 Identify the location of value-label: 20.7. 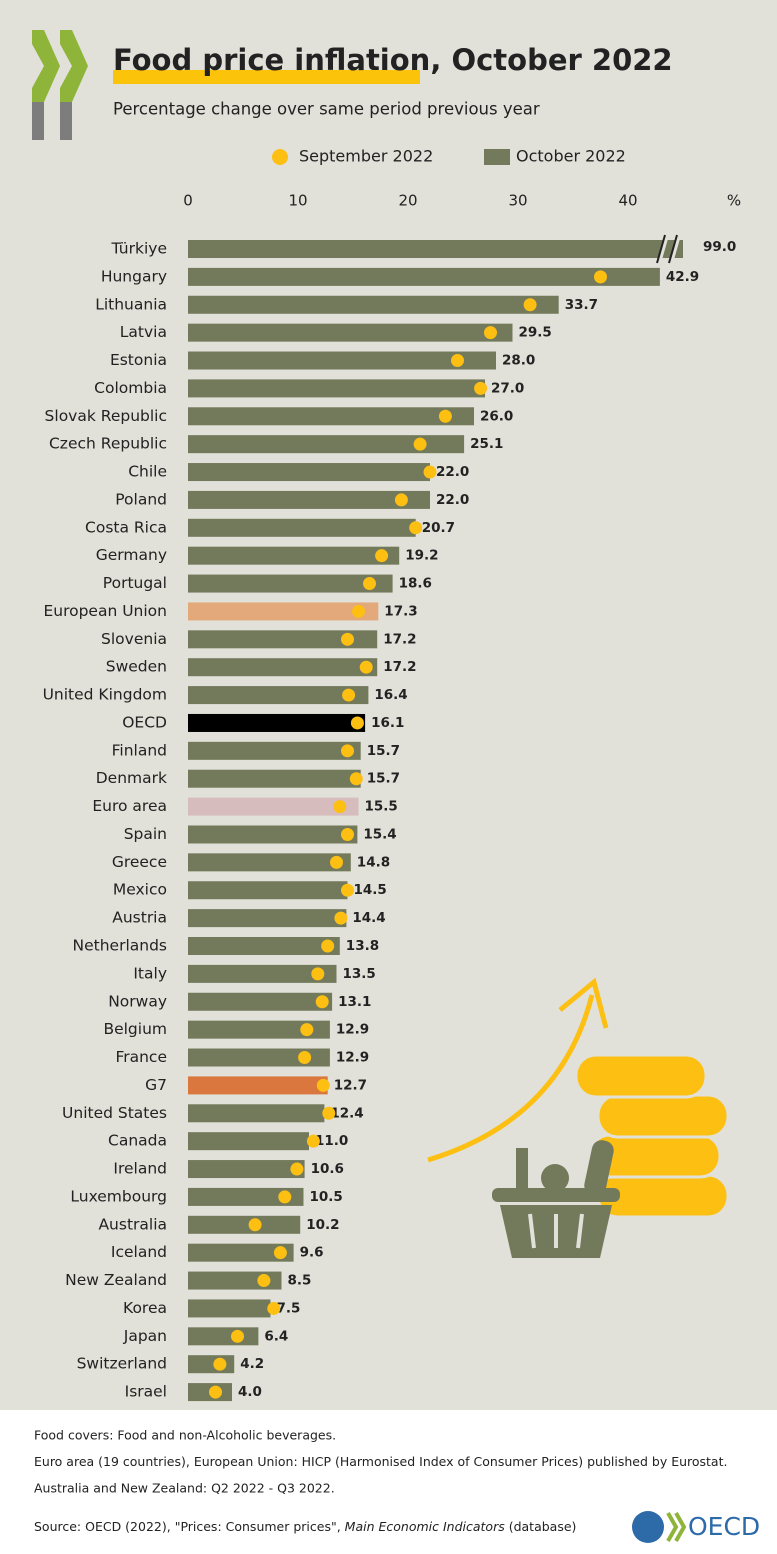
(438, 528).